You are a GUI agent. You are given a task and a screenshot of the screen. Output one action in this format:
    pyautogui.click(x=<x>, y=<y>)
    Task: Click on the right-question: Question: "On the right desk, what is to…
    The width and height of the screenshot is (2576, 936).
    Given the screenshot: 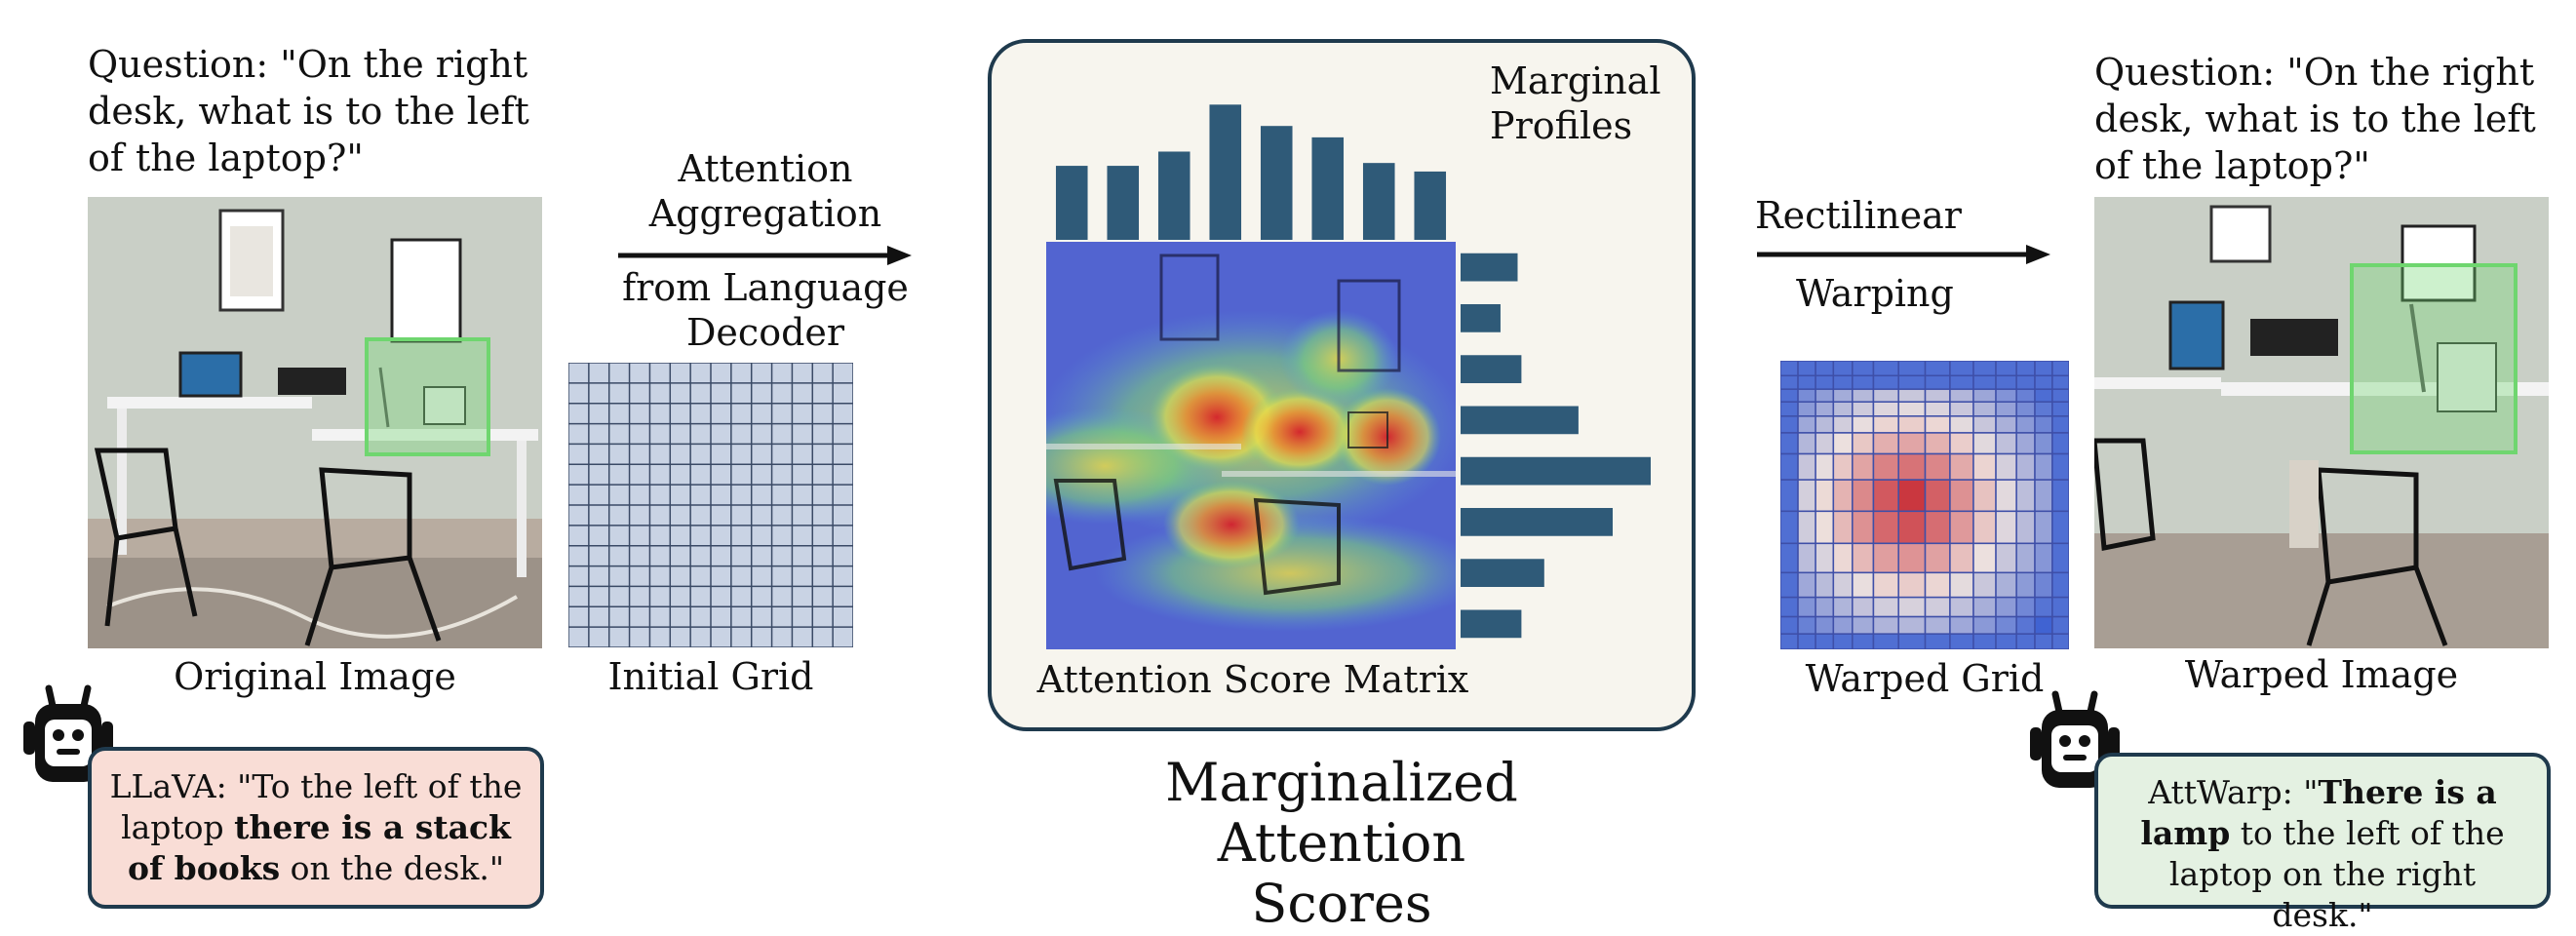 What is the action you would take?
    pyautogui.click(x=2315, y=119)
    